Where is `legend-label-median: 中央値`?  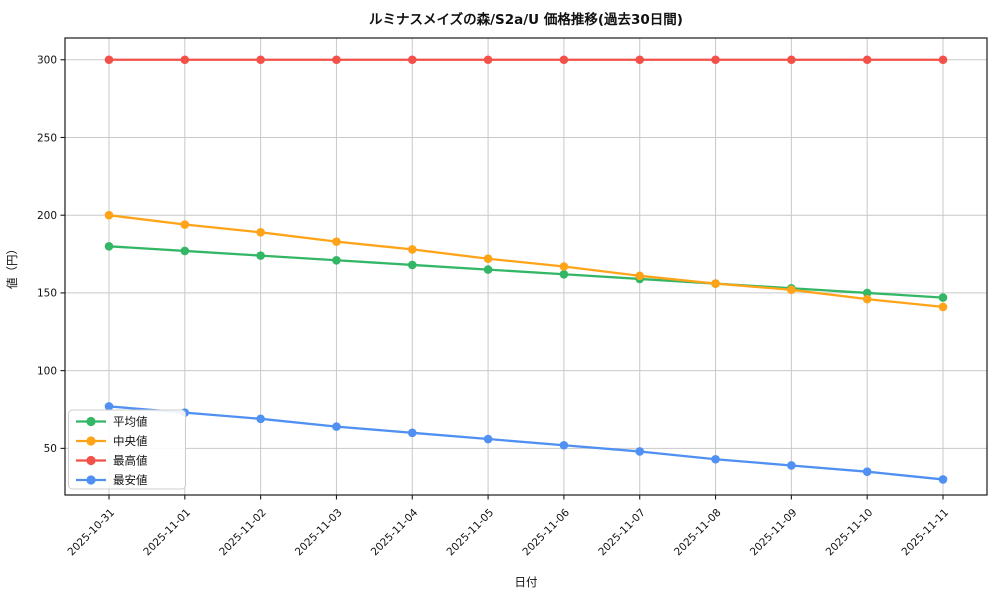
legend-label-median: 中央値 is located at coordinates (130, 441).